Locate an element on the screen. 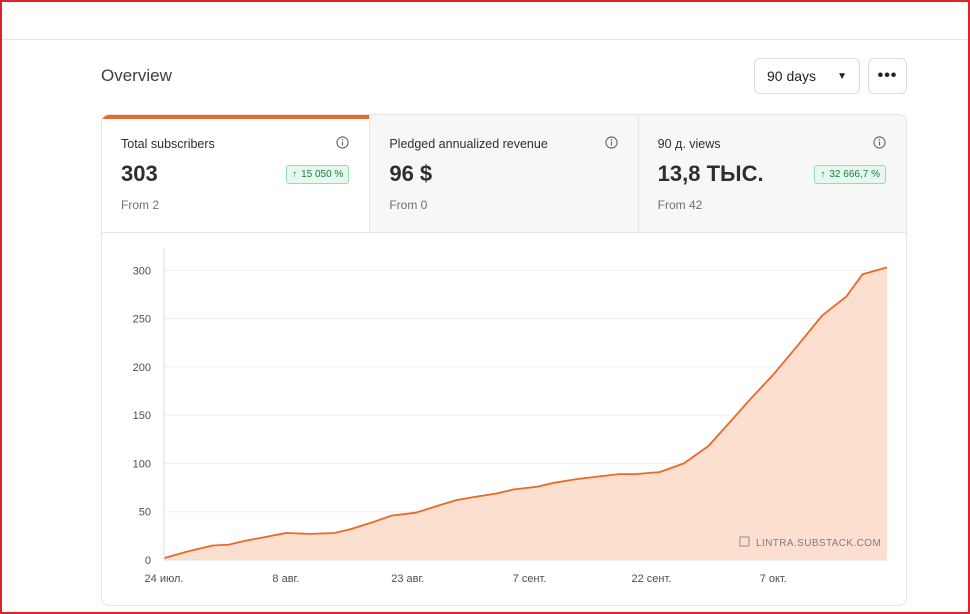 The height and width of the screenshot is (614, 970). ellipsis-icon: ••• is located at coordinates (887, 75).